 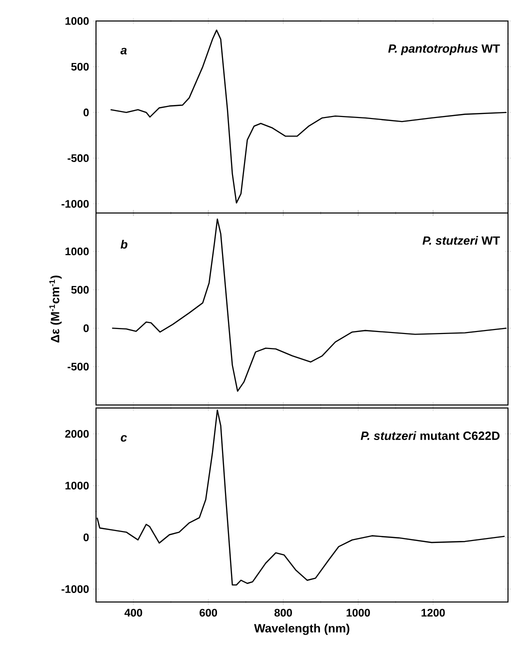 What do you see at coordinates (123, 438) in the screenshot?
I see `annotation: c` at bounding box center [123, 438].